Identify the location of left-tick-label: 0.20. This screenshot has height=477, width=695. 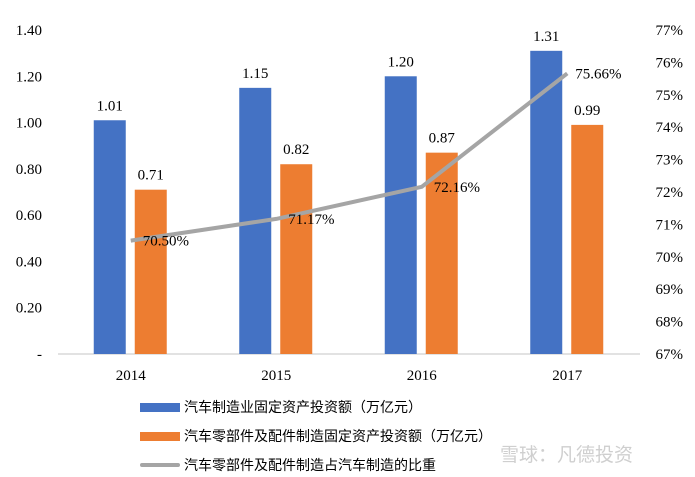
(29, 309).